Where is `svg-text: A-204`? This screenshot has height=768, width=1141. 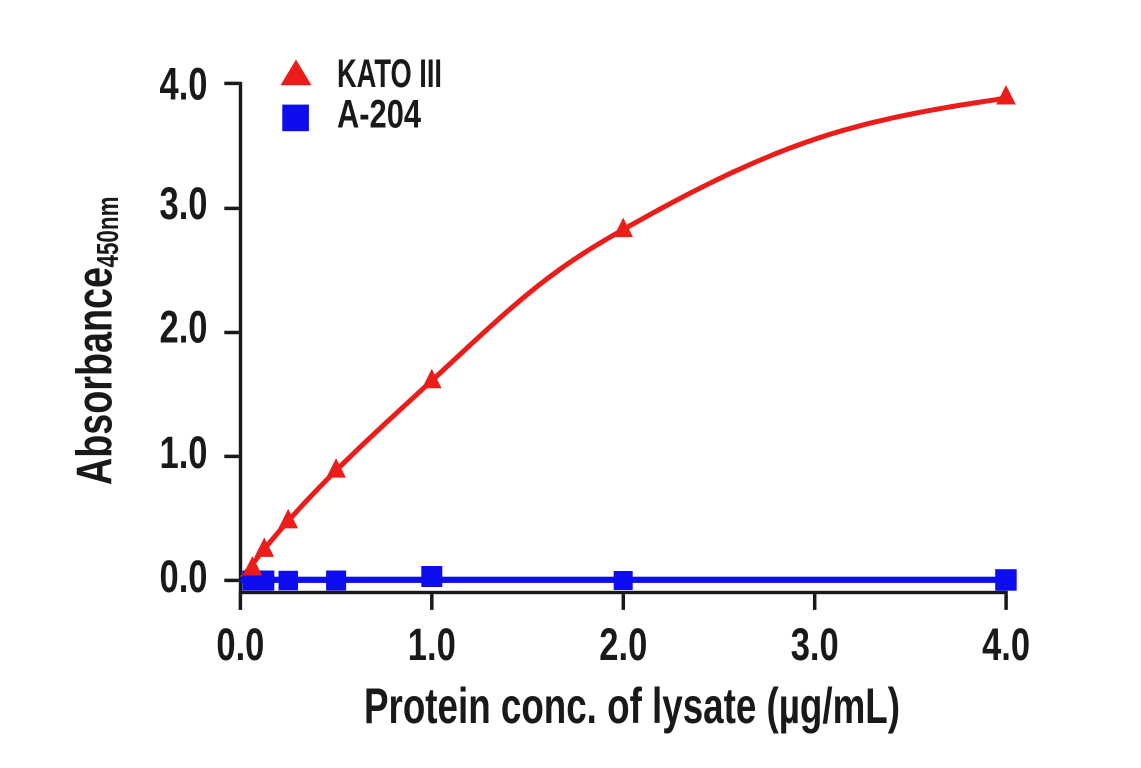
svg-text: A-204 is located at coordinates (379, 115).